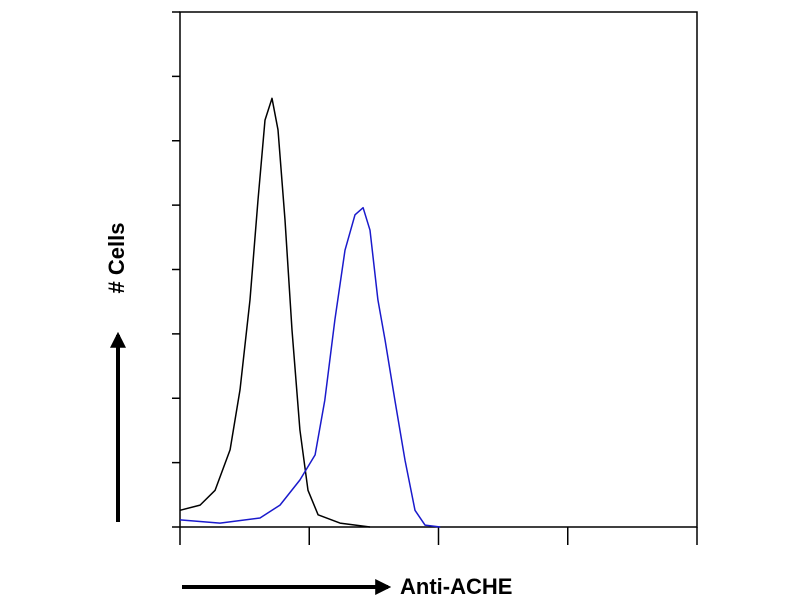 The width and height of the screenshot is (800, 600). What do you see at coordinates (116, 258) in the screenshot?
I see `y-axis-label: # Cells` at bounding box center [116, 258].